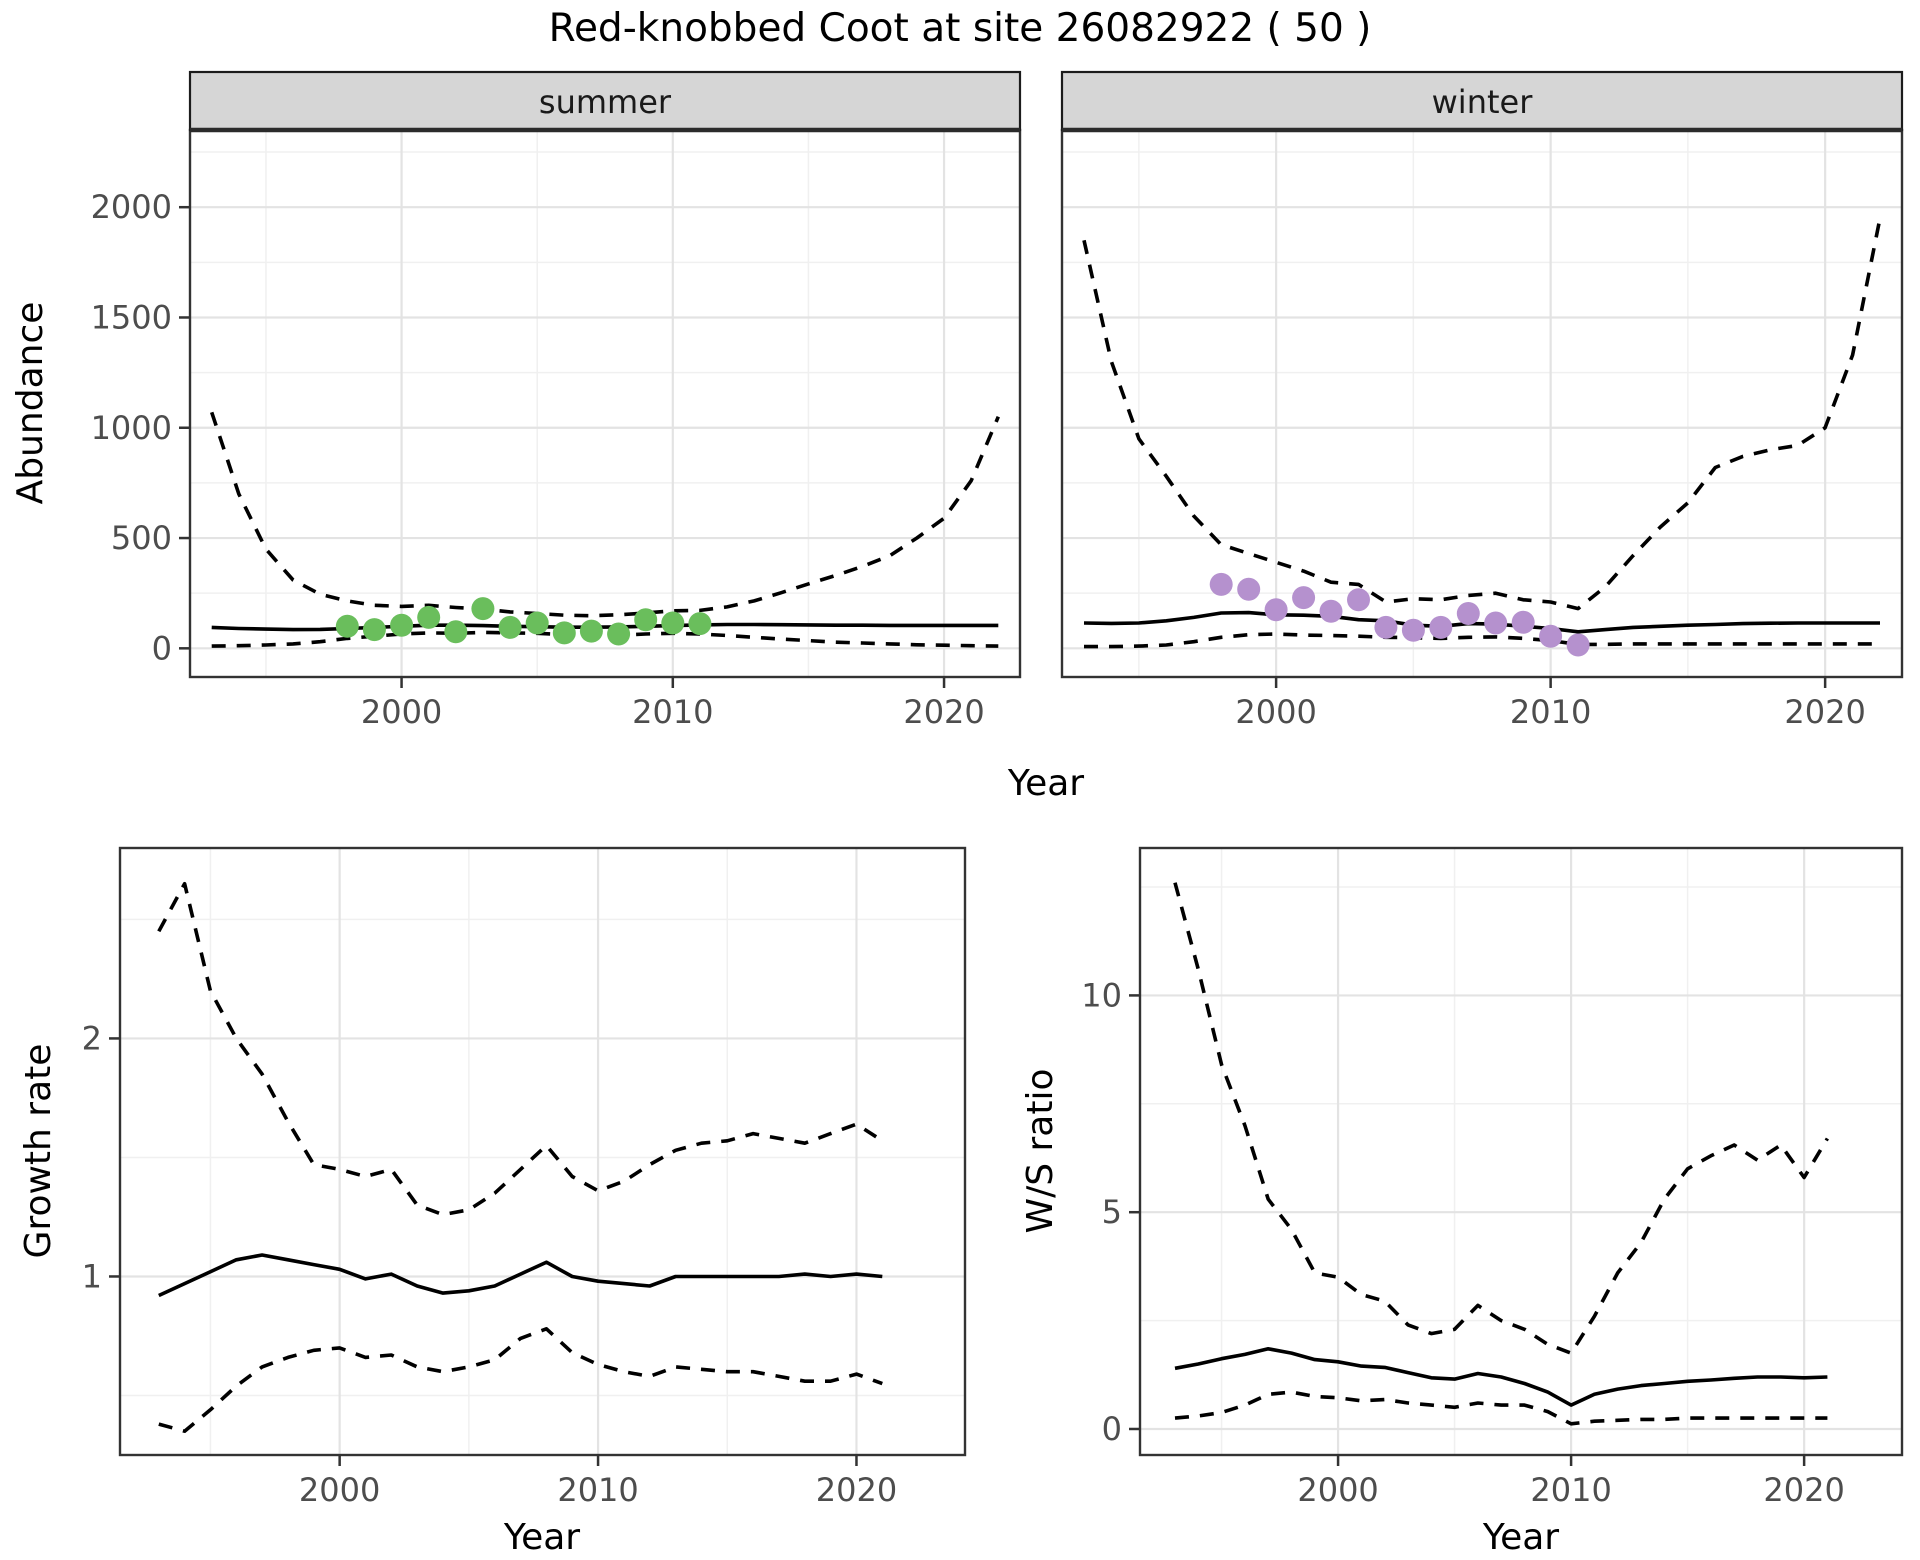 The image size is (1920, 1560). What do you see at coordinates (92, 1038) in the screenshot?
I see `y-tick-label: 2` at bounding box center [92, 1038].